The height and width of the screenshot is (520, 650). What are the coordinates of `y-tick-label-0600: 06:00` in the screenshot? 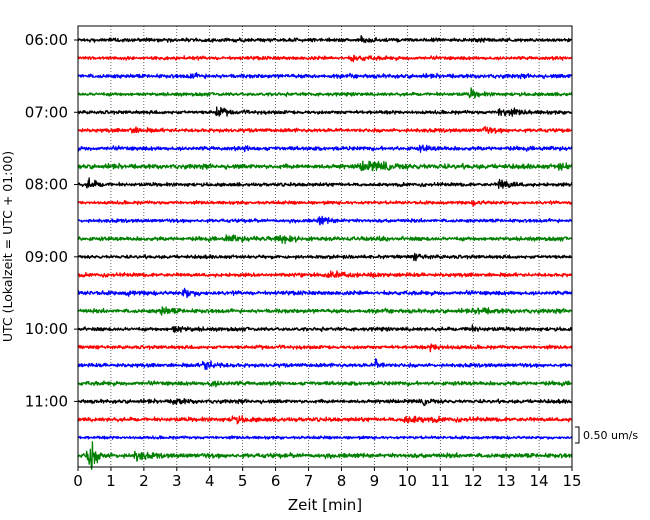 It's located at (46, 40).